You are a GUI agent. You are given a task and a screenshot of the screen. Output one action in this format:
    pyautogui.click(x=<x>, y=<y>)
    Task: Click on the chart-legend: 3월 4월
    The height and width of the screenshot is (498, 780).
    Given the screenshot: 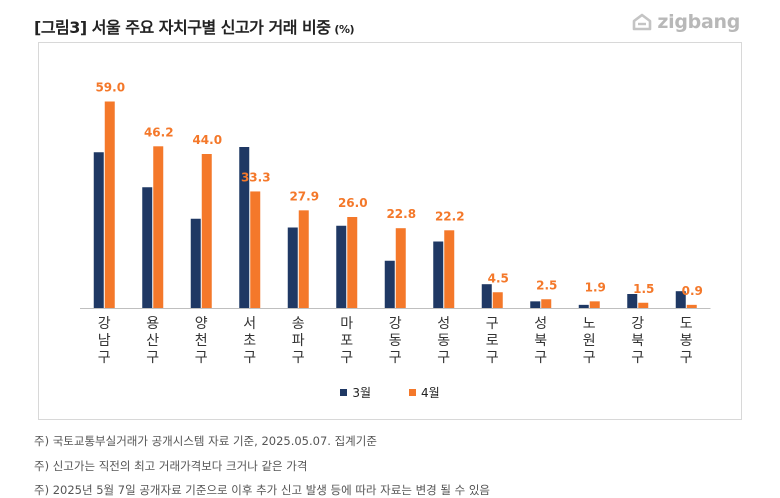 What is the action you would take?
    pyautogui.click(x=390, y=392)
    